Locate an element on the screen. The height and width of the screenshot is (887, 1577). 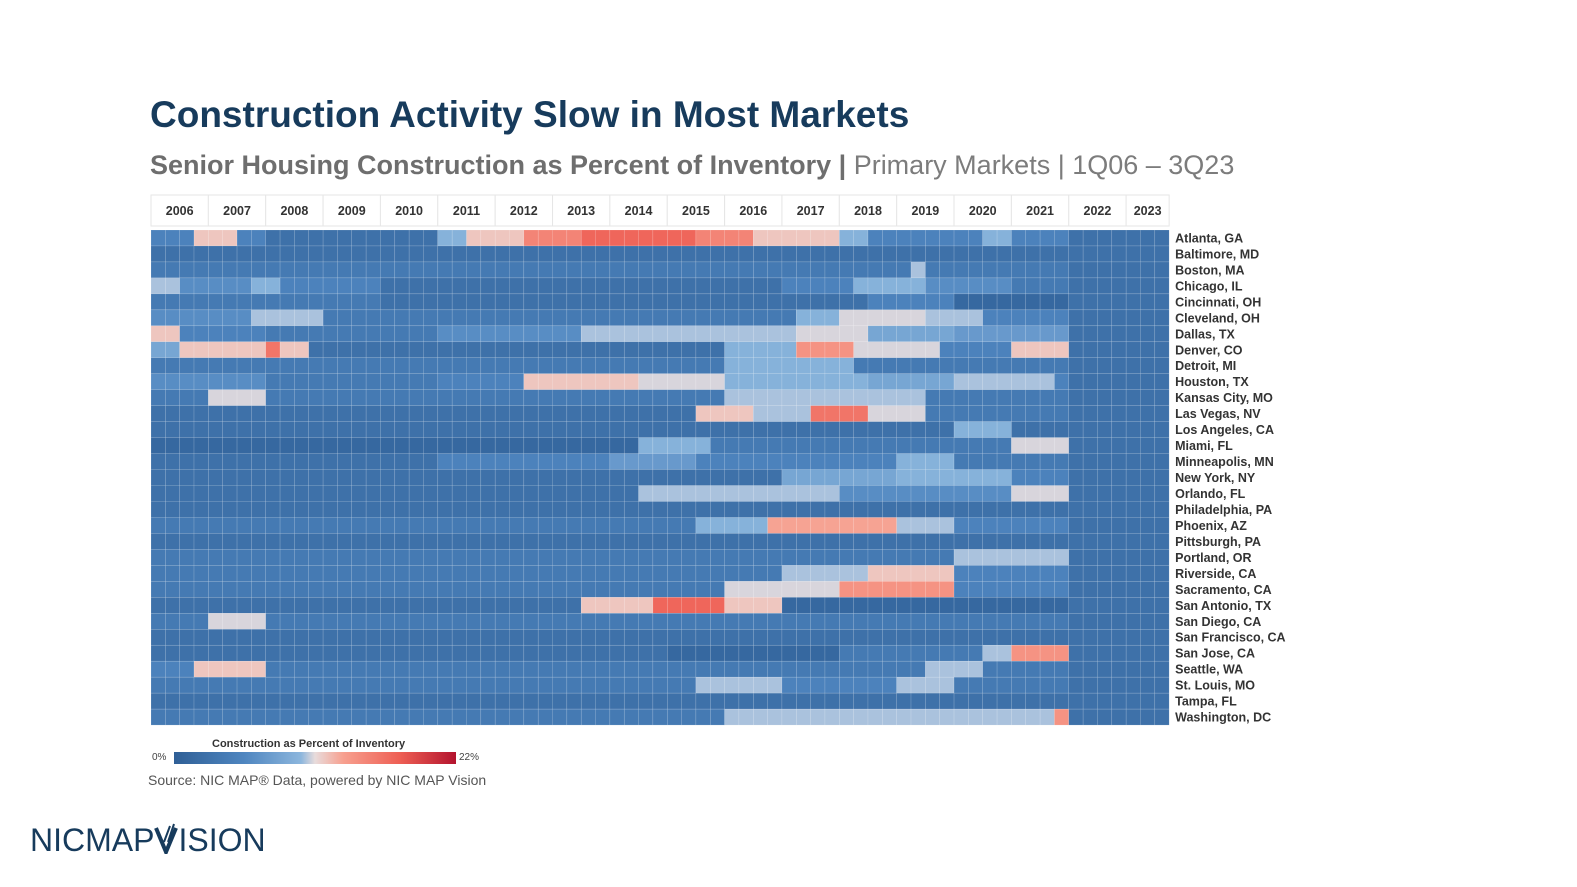
market-label: Washington, DC is located at coordinates (1223, 718).